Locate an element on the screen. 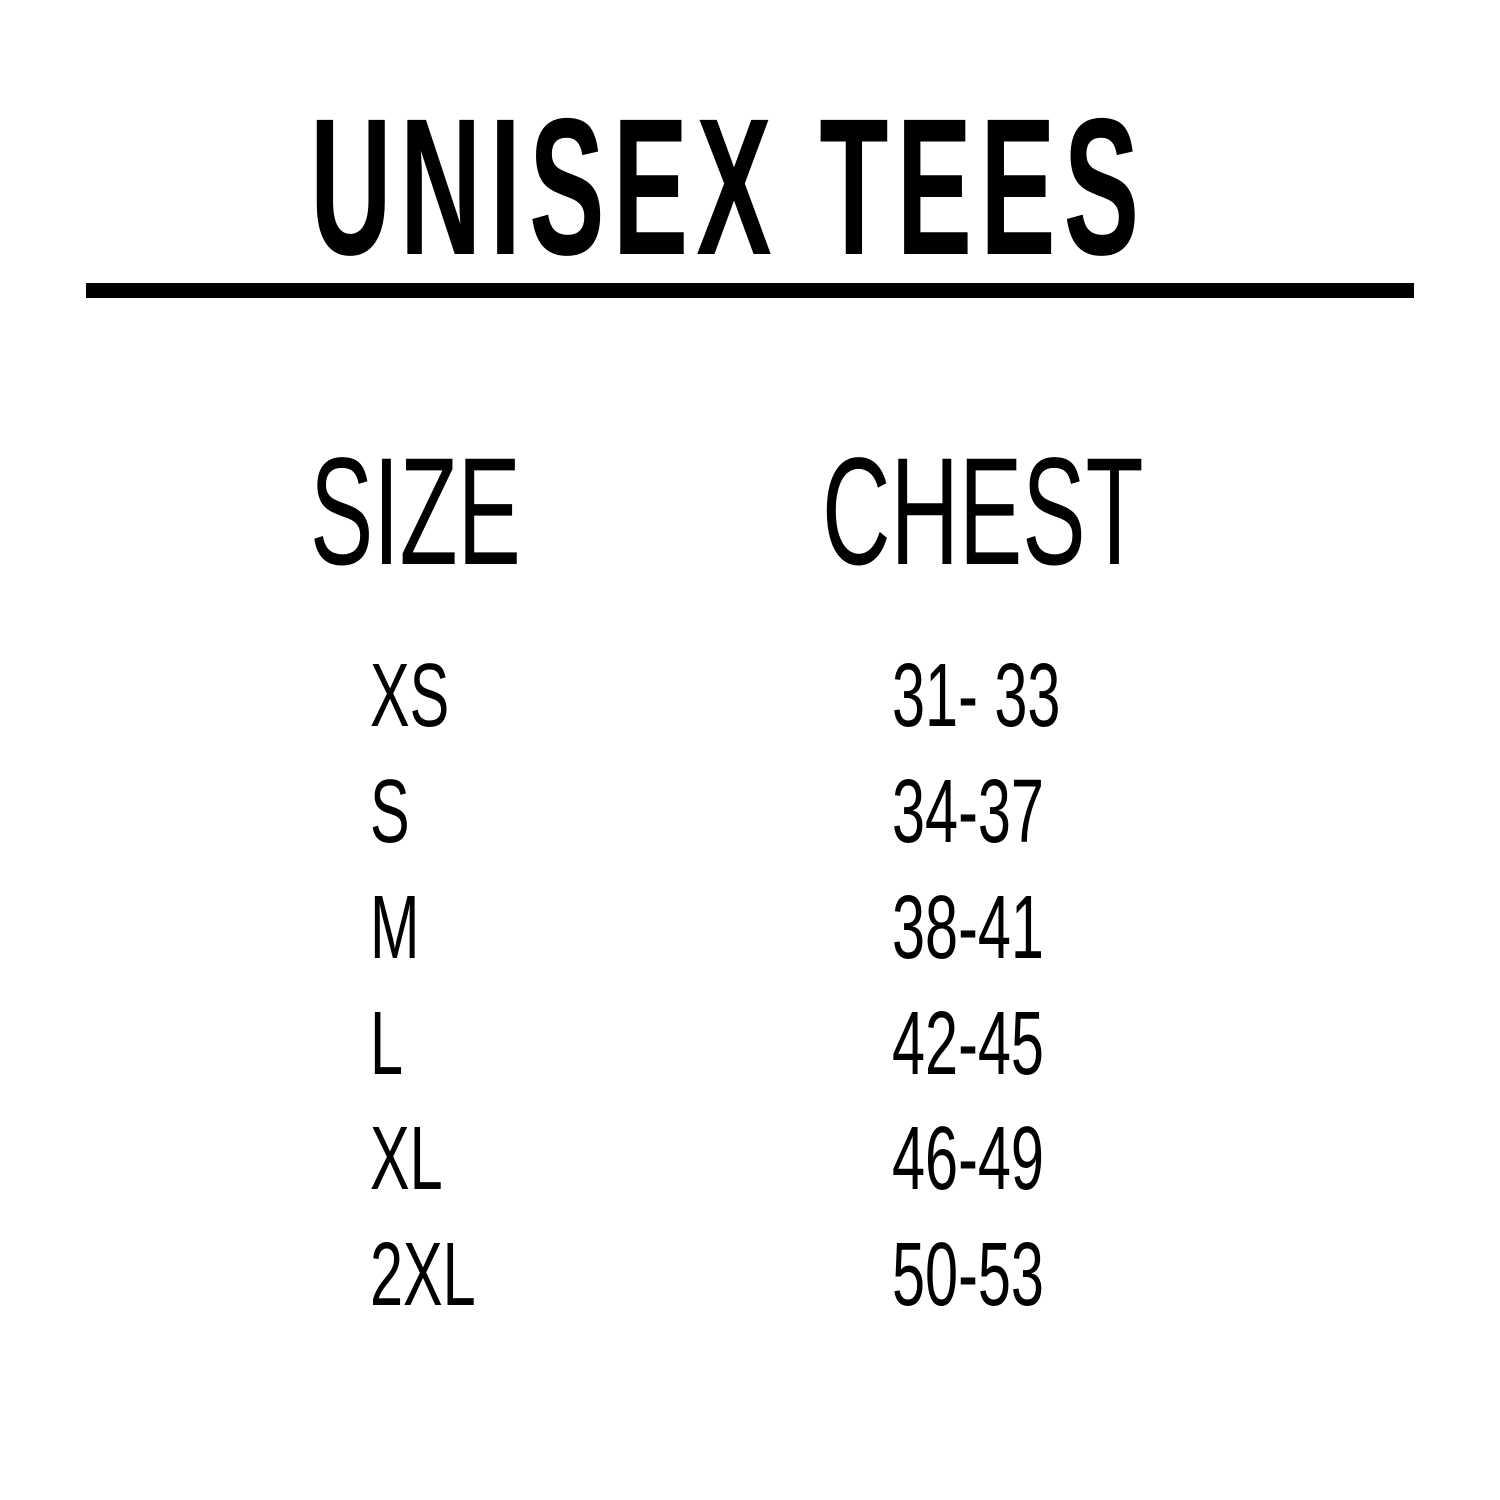 The height and width of the screenshot is (1500, 1500). title-divider is located at coordinates (750, 290).